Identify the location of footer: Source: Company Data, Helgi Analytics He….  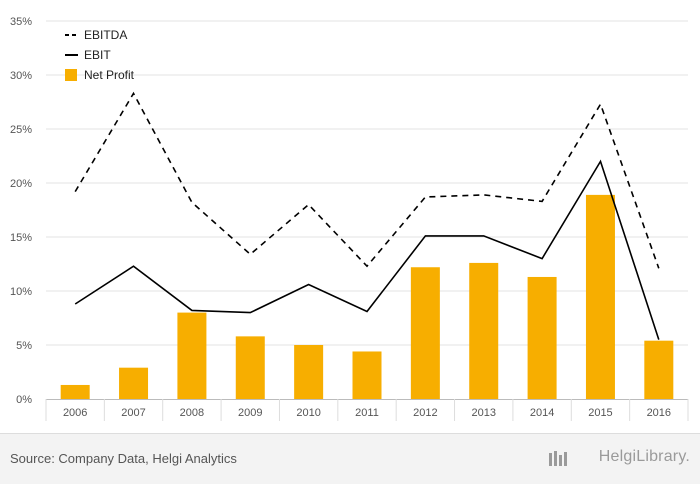
(350, 458).